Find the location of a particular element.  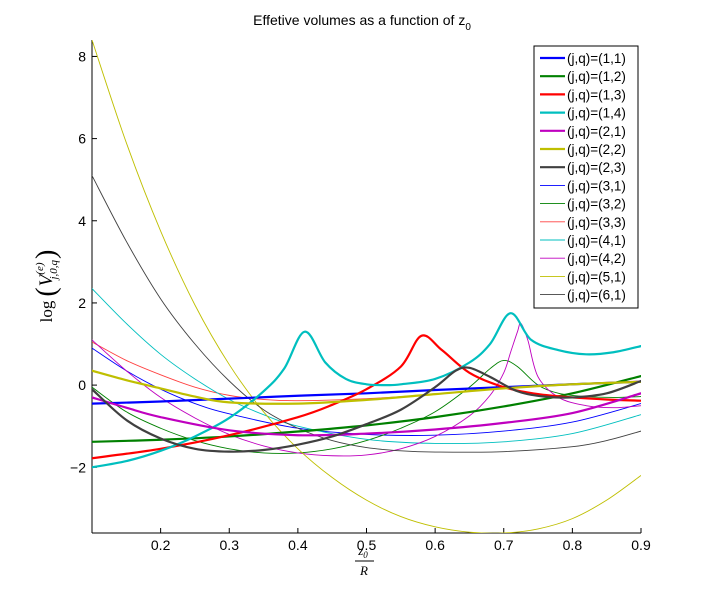

legend-label-5-1: (j,q)=(5,1) is located at coordinates (596, 276).